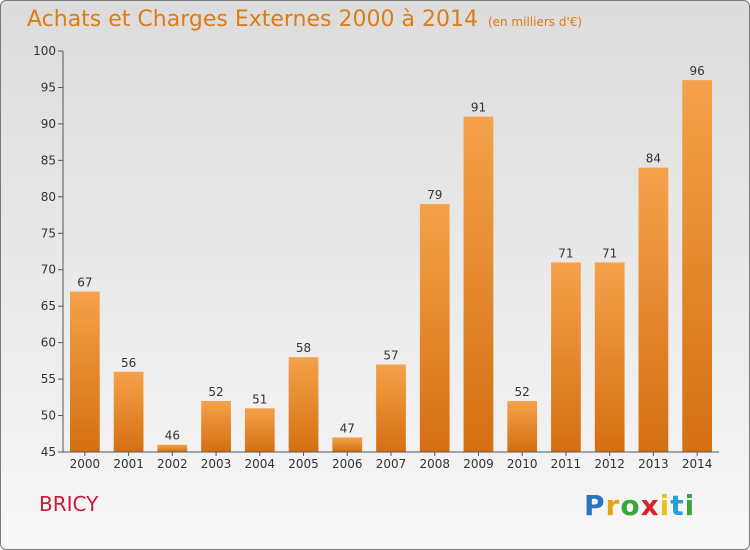 This screenshot has width=750, height=550. I want to click on y-tick-label: 65, so click(48, 306).